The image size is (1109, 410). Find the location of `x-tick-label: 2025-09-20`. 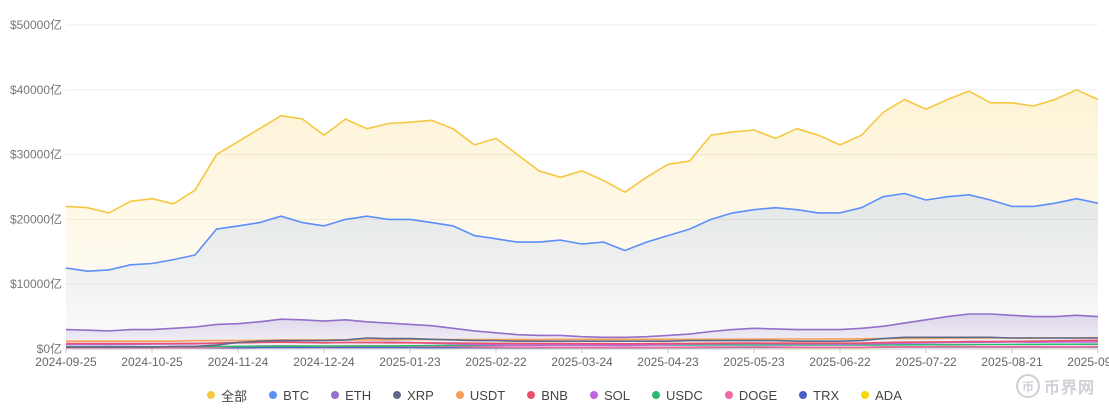

x-tick-label: 2025-09-20 is located at coordinates (1088, 362).